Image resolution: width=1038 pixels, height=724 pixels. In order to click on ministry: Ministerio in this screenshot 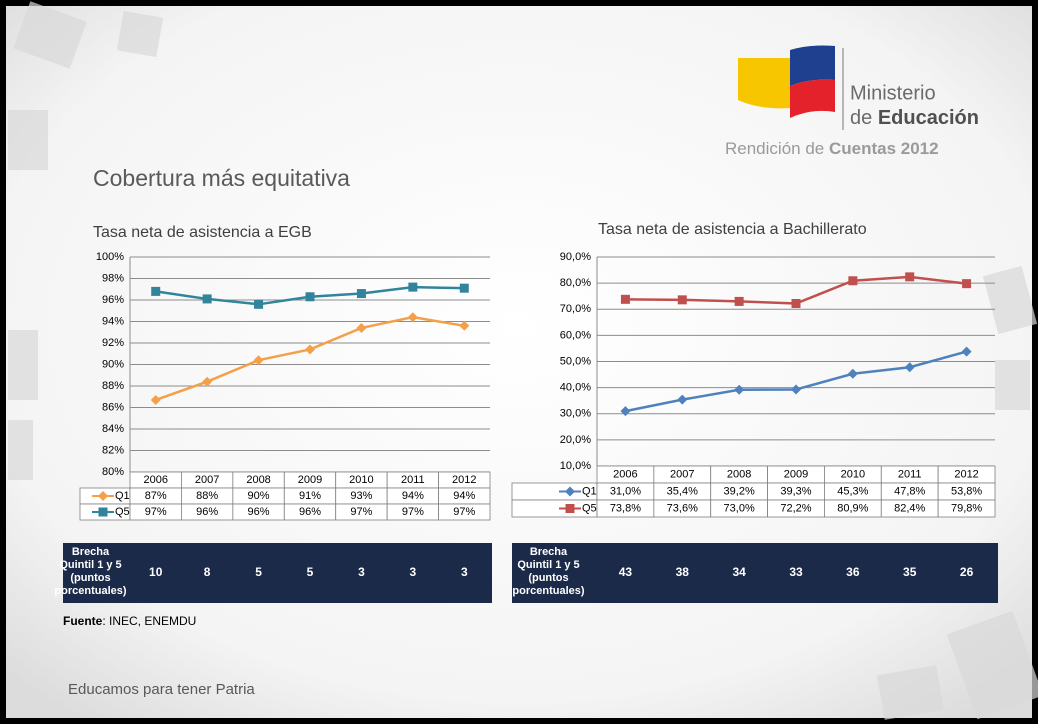, I will do `click(893, 93)`.